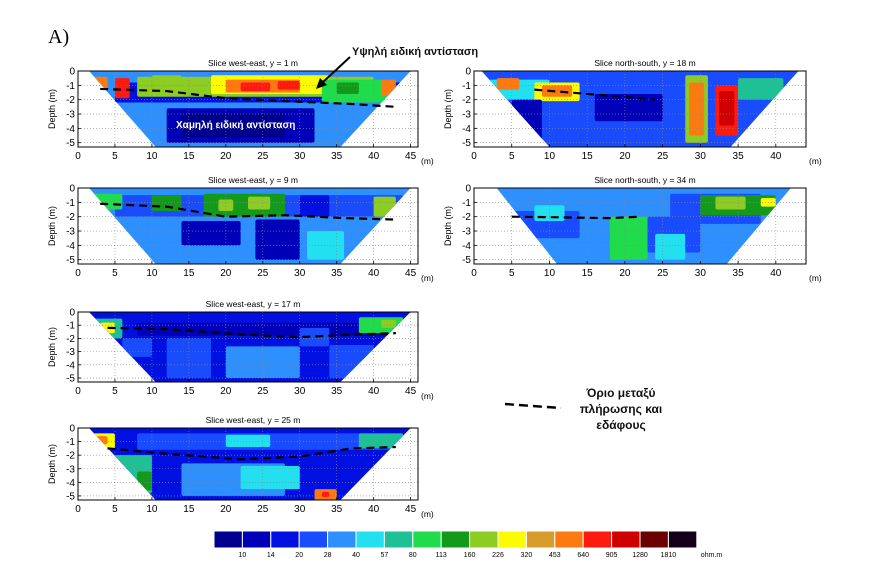  What do you see at coordinates (415, 52) in the screenshot?
I see `high-resistivity-annotation: Υψηλή ειδική αντίσταση` at bounding box center [415, 52].